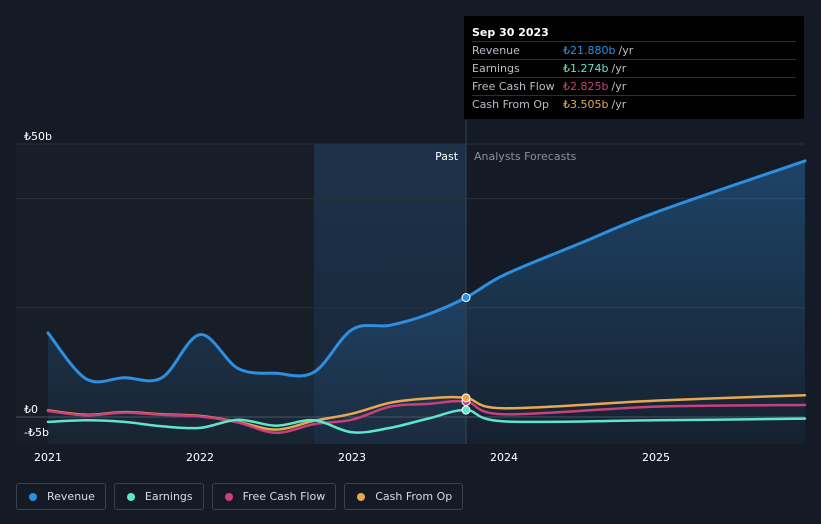 The image size is (821, 524). Describe the element at coordinates (447, 156) in the screenshot. I see `past-label: Past` at that location.